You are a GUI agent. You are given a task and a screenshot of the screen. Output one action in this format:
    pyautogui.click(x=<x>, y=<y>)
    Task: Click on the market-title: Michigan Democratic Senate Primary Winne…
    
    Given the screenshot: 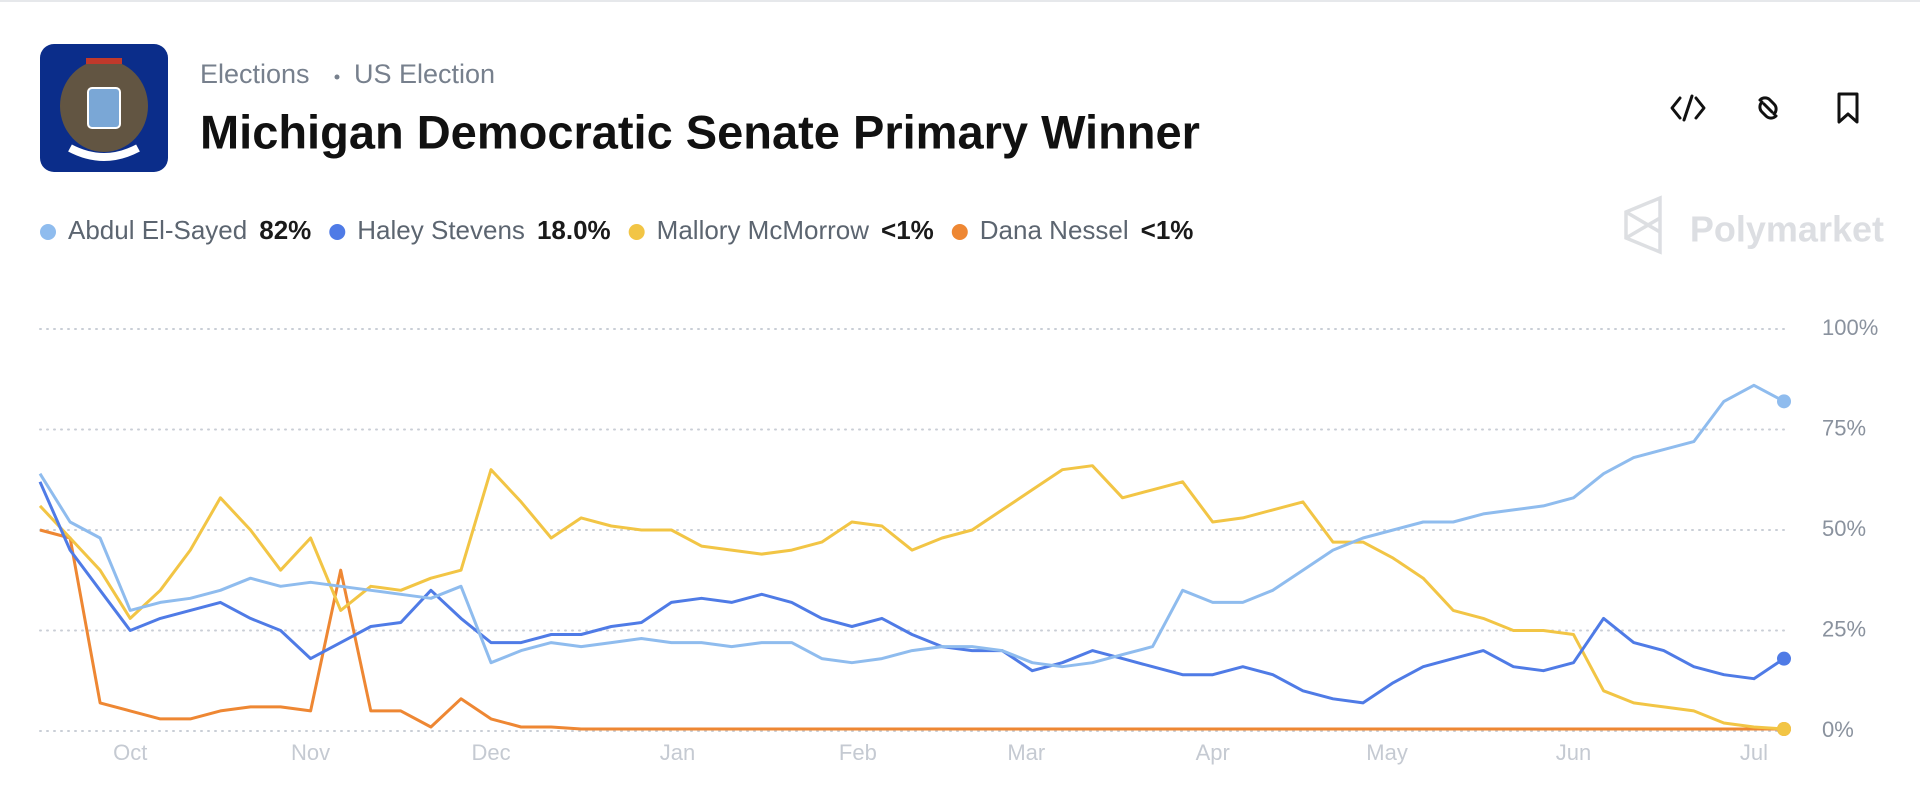 What is the action you would take?
    pyautogui.click(x=700, y=131)
    